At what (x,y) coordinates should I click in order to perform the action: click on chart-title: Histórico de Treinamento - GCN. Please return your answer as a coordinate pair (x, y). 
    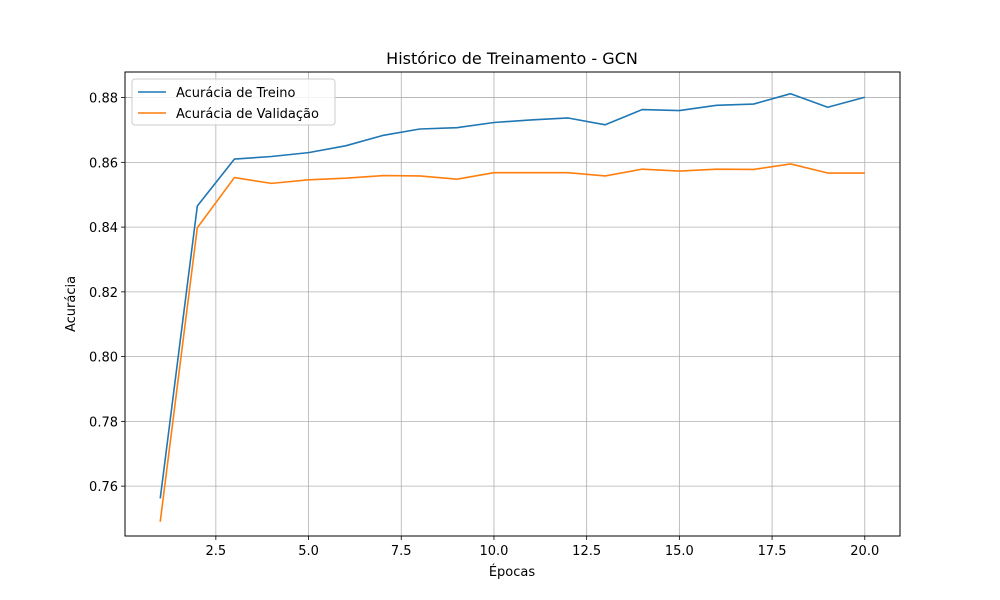
    Looking at the image, I should click on (512, 58).